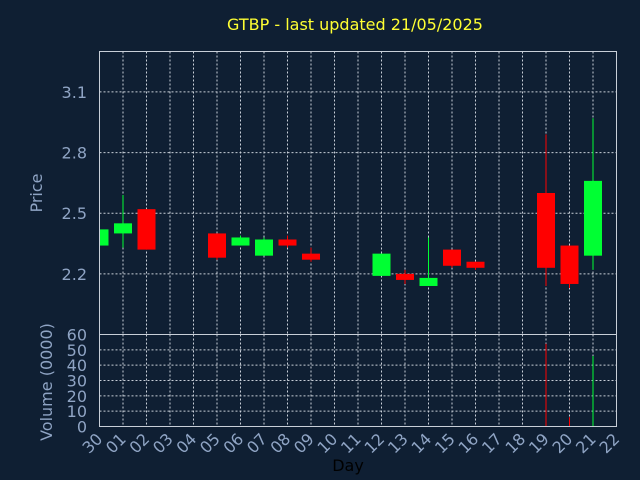  What do you see at coordinates (36, 192) in the screenshot?
I see `price-axis-label: Price` at bounding box center [36, 192].